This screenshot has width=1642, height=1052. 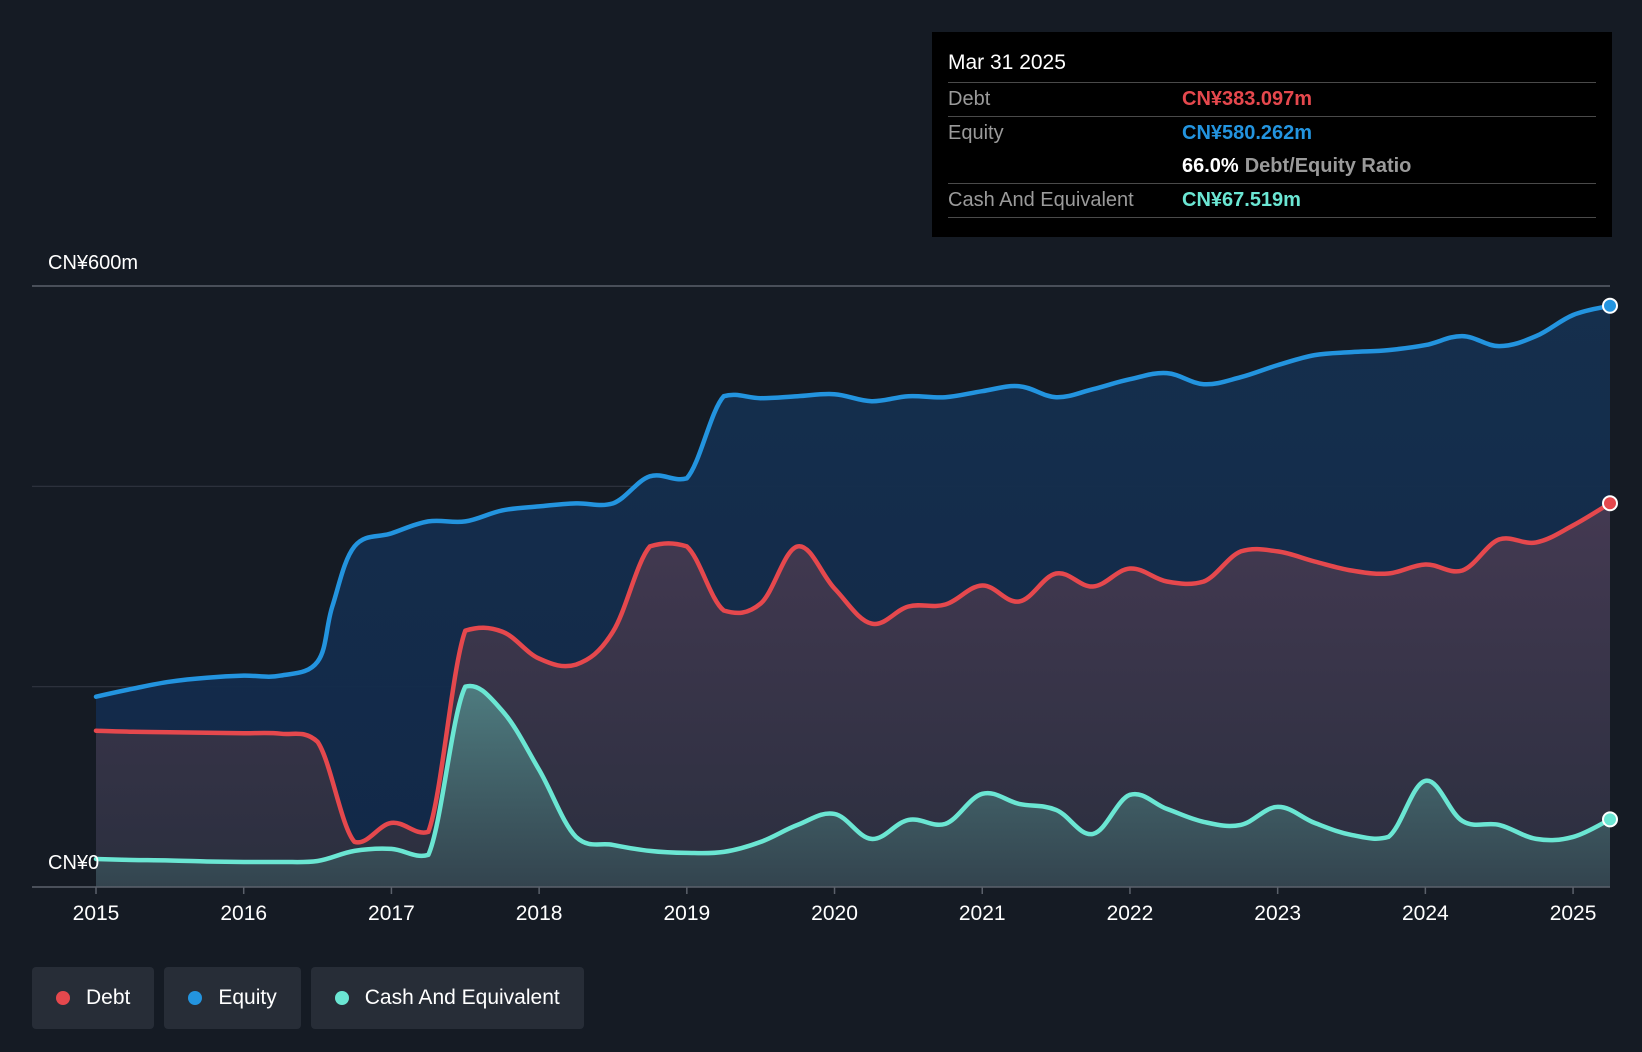 What do you see at coordinates (462, 997) in the screenshot?
I see `legend-cash-label: Cash And Equivalent` at bounding box center [462, 997].